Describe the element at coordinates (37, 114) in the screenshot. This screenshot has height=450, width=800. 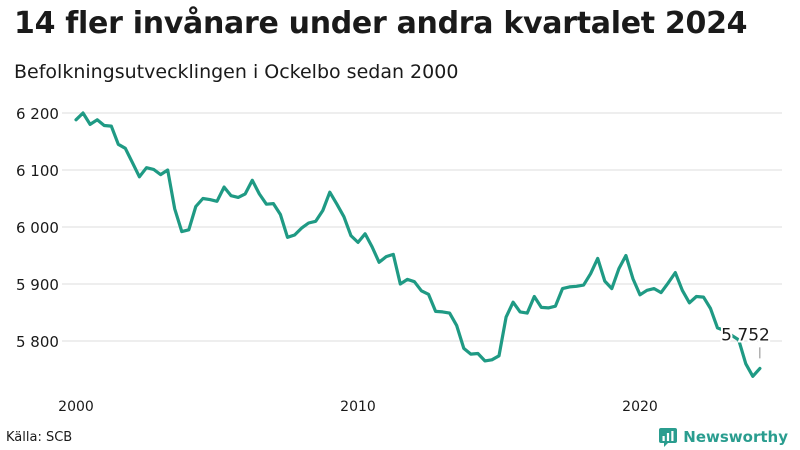
I see `y-tick-label: 6 200` at that location.